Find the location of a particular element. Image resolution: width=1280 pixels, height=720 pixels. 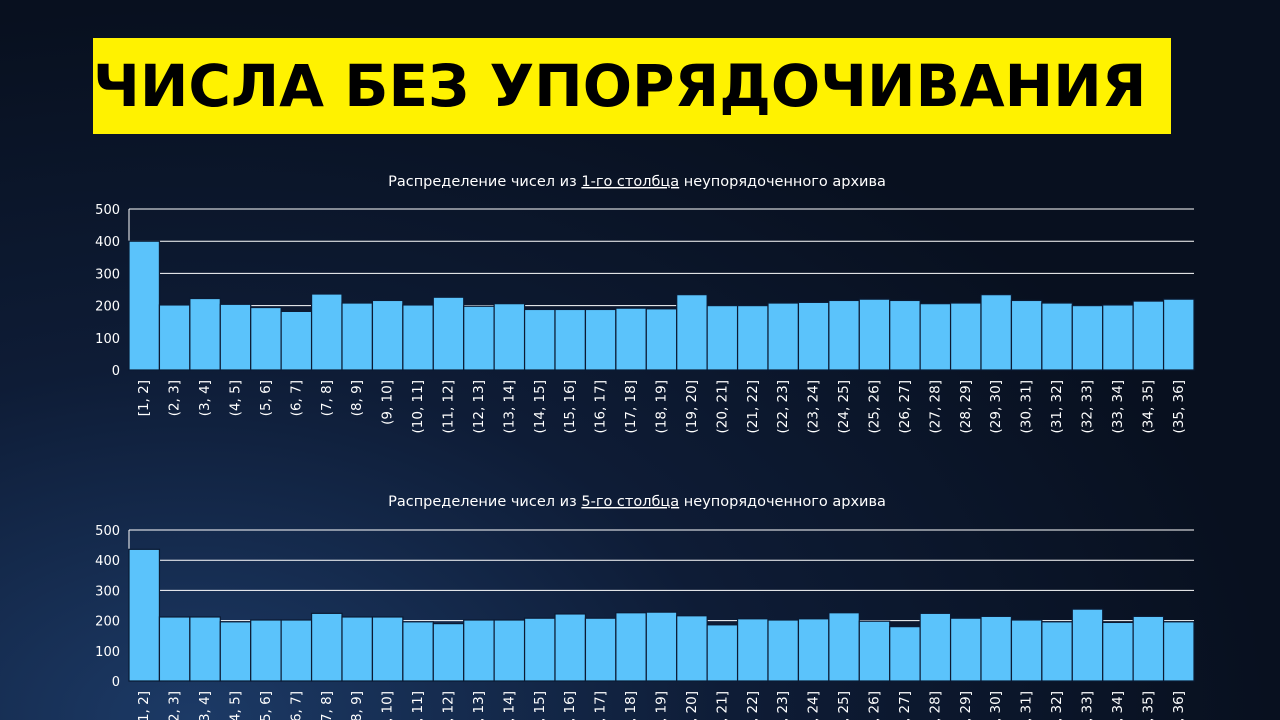

x-tick-label: (23, 24] is located at coordinates (814, 406).